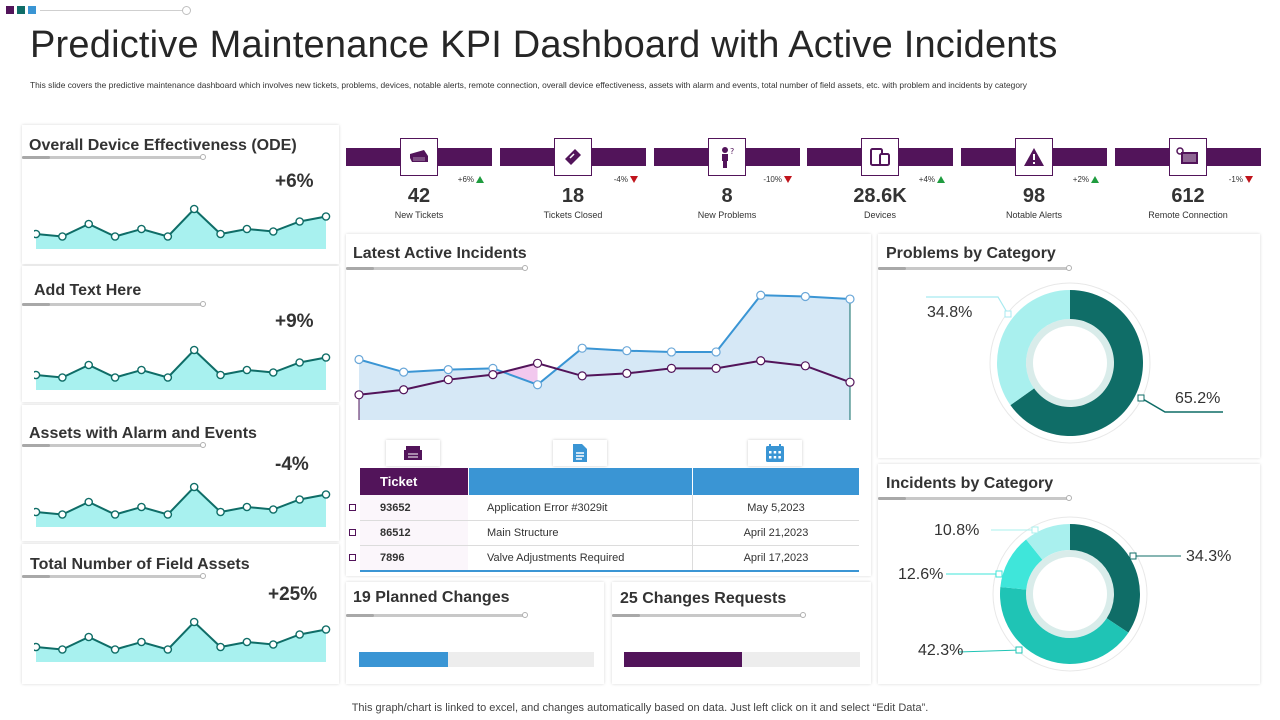  What do you see at coordinates (180, 614) in the screenshot?
I see `panel-field-assets: Total Number of Field Assets +25%` at bounding box center [180, 614].